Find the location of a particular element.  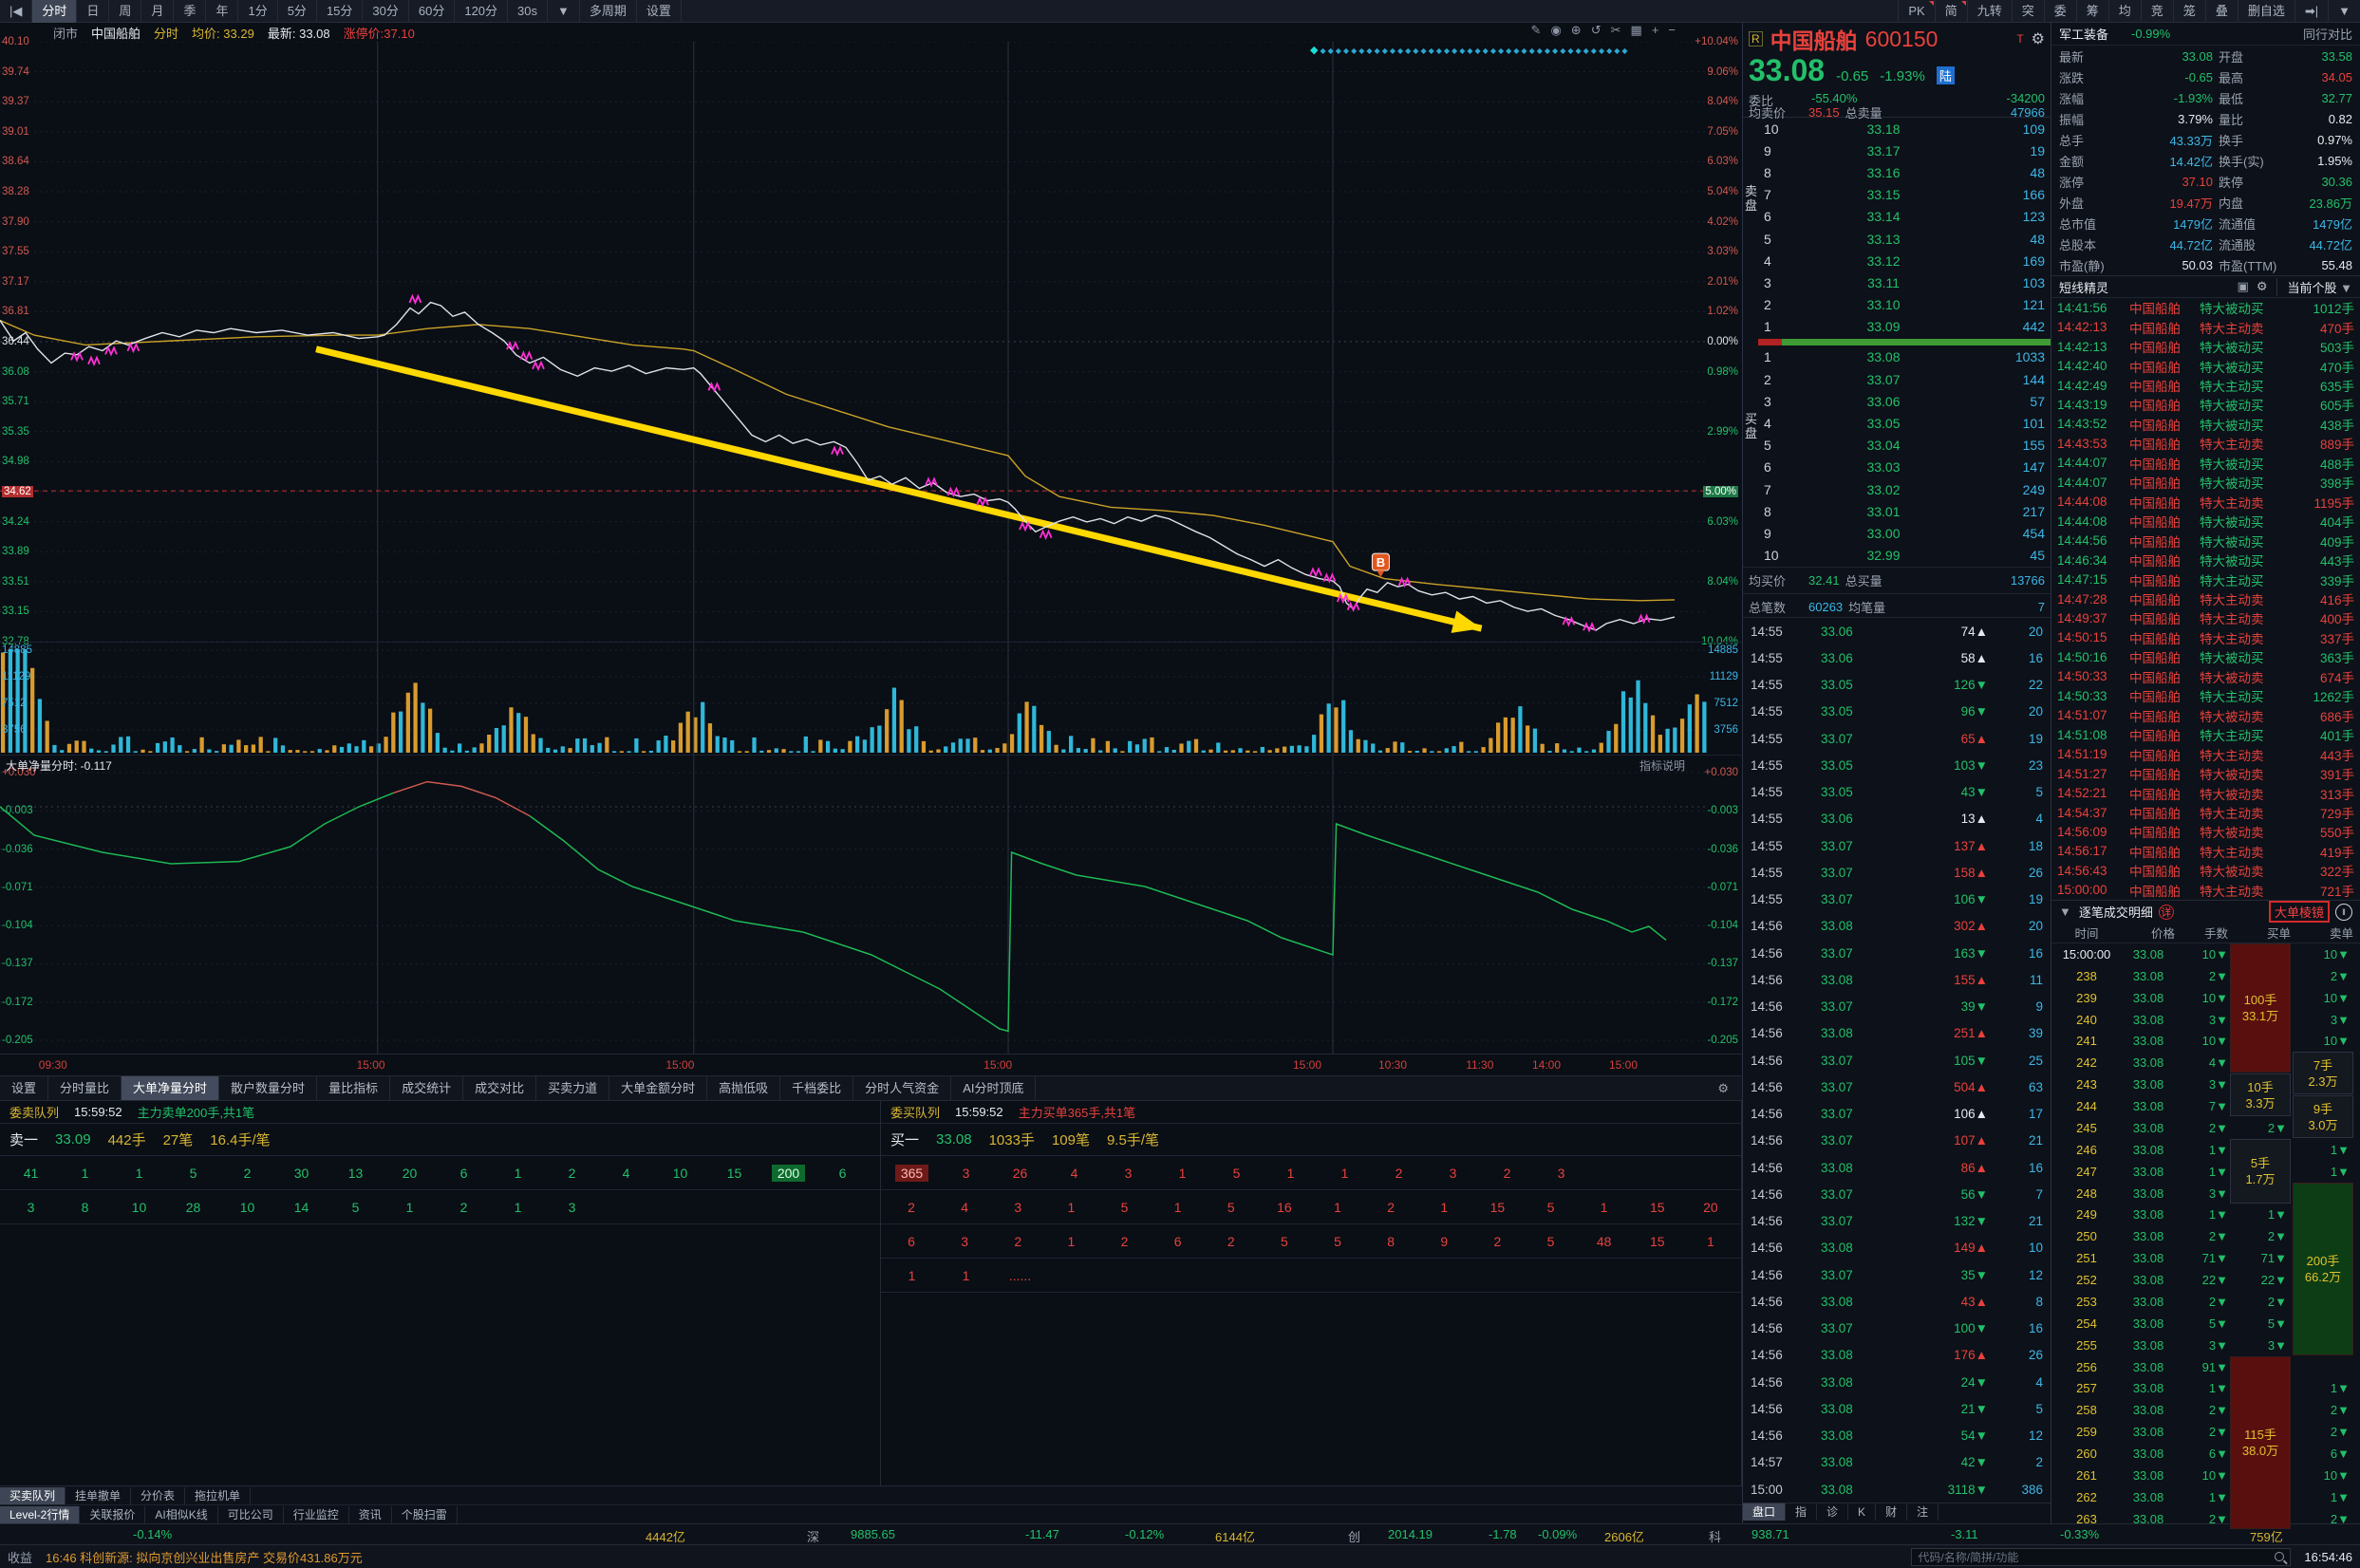

minute-trade-row: 14:56 33.08 43▲ 8 is located at coordinates (1897, 1301).